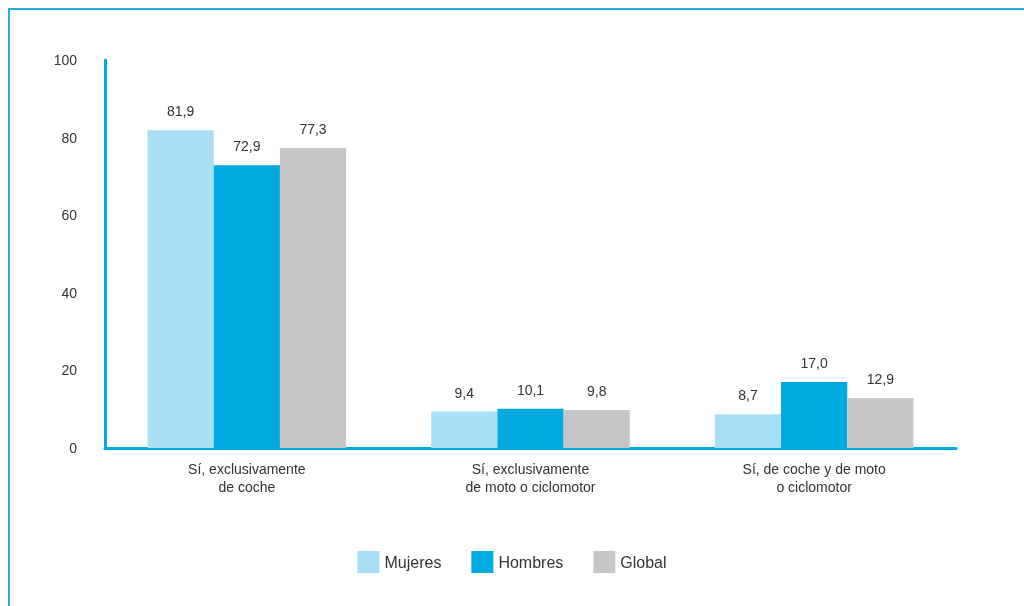 Image resolution: width=1024 pixels, height=606 pixels. Describe the element at coordinates (69, 370) in the screenshot. I see `y-tick-label: 20` at that location.